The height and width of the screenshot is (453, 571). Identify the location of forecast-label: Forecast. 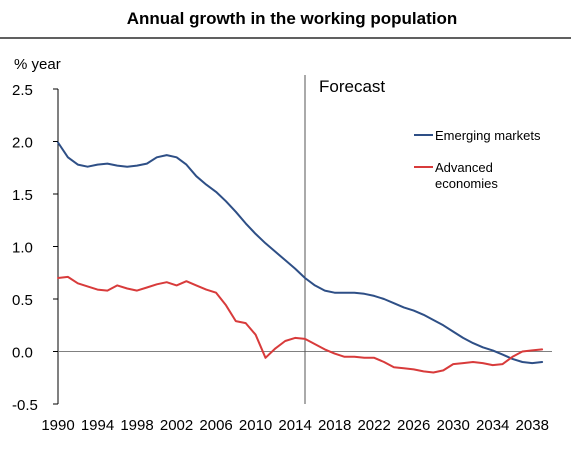
(352, 86).